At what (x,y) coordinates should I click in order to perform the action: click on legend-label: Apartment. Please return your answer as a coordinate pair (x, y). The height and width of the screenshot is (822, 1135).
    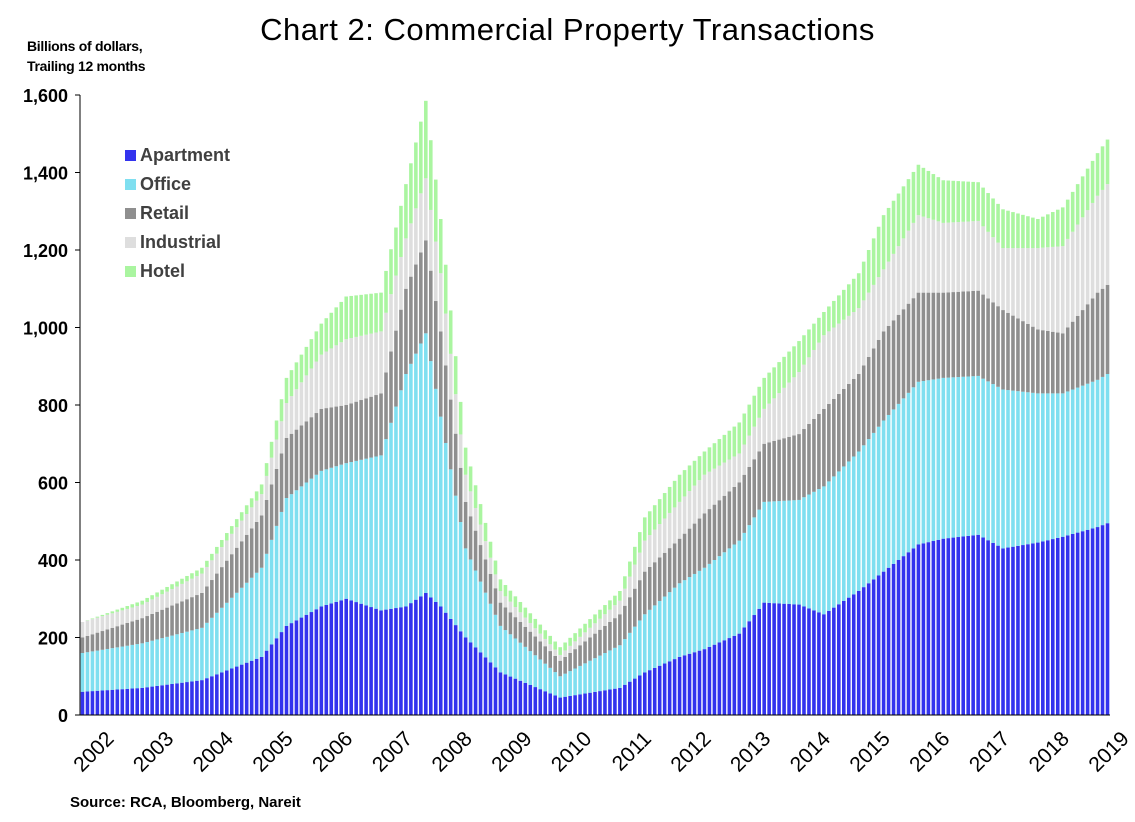
    Looking at the image, I should click on (185, 155).